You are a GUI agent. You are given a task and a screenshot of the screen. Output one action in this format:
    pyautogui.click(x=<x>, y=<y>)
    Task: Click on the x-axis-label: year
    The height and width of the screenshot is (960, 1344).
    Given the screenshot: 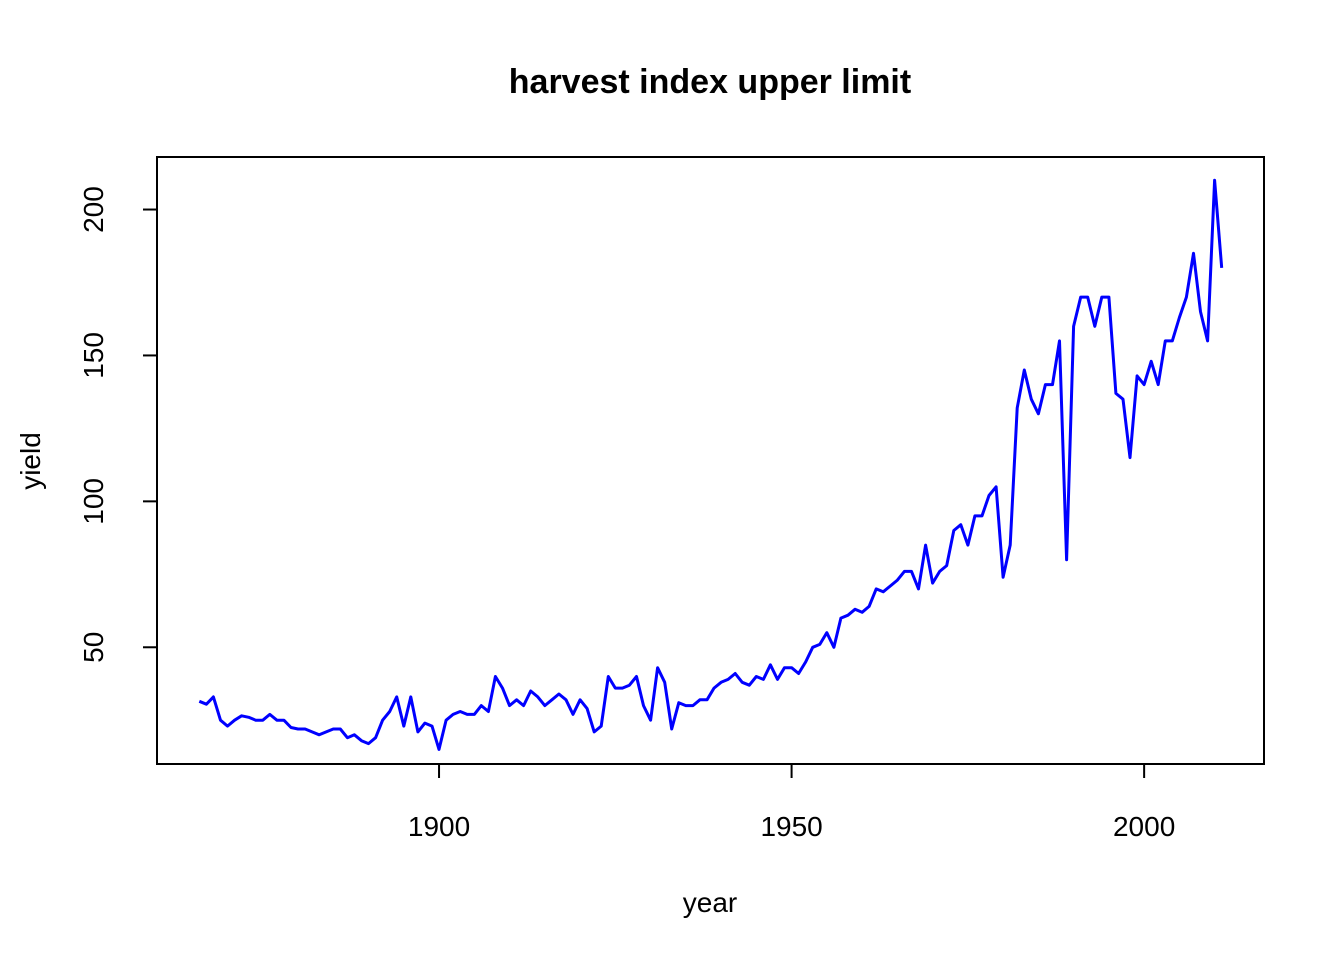 What is the action you would take?
    pyautogui.click(x=710, y=902)
    